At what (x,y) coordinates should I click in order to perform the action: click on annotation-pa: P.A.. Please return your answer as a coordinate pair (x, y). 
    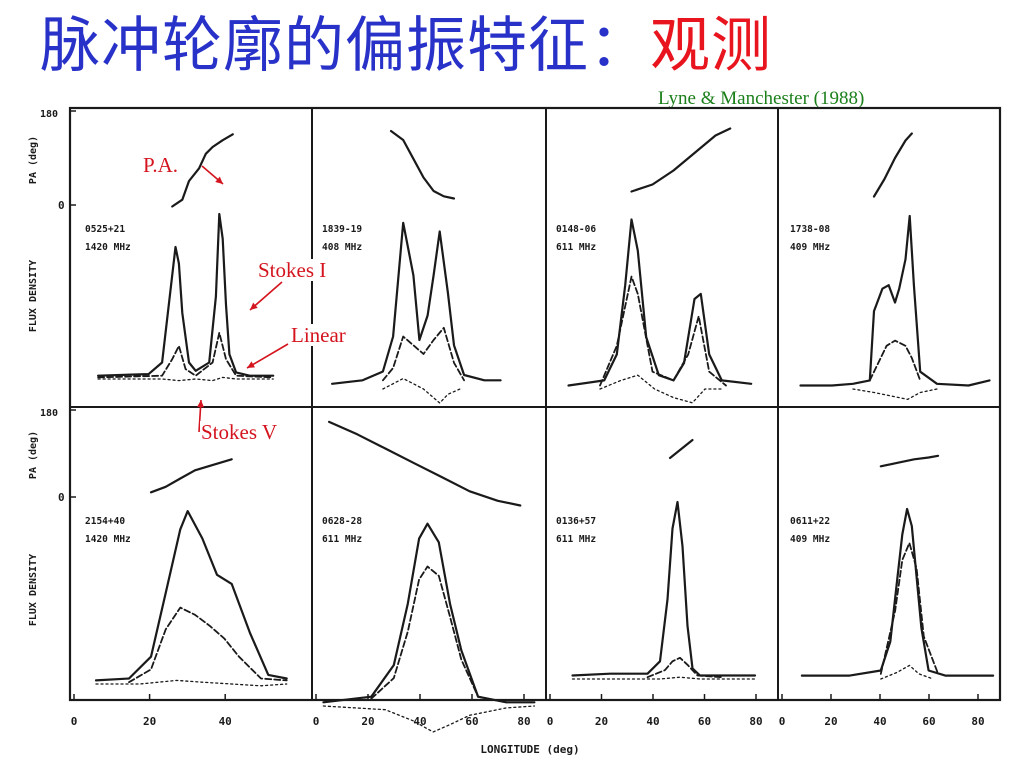
    Looking at the image, I should click on (161, 165).